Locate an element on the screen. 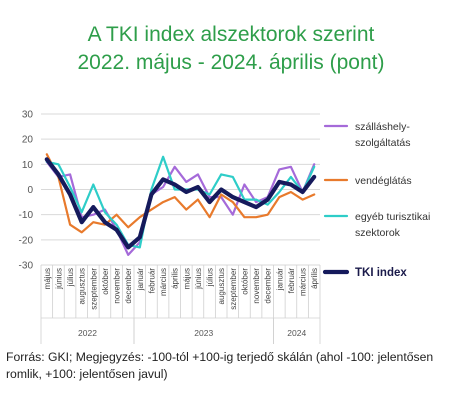 This screenshot has width=462, height=411. y-tick-label: 10 is located at coordinates (28, 165).